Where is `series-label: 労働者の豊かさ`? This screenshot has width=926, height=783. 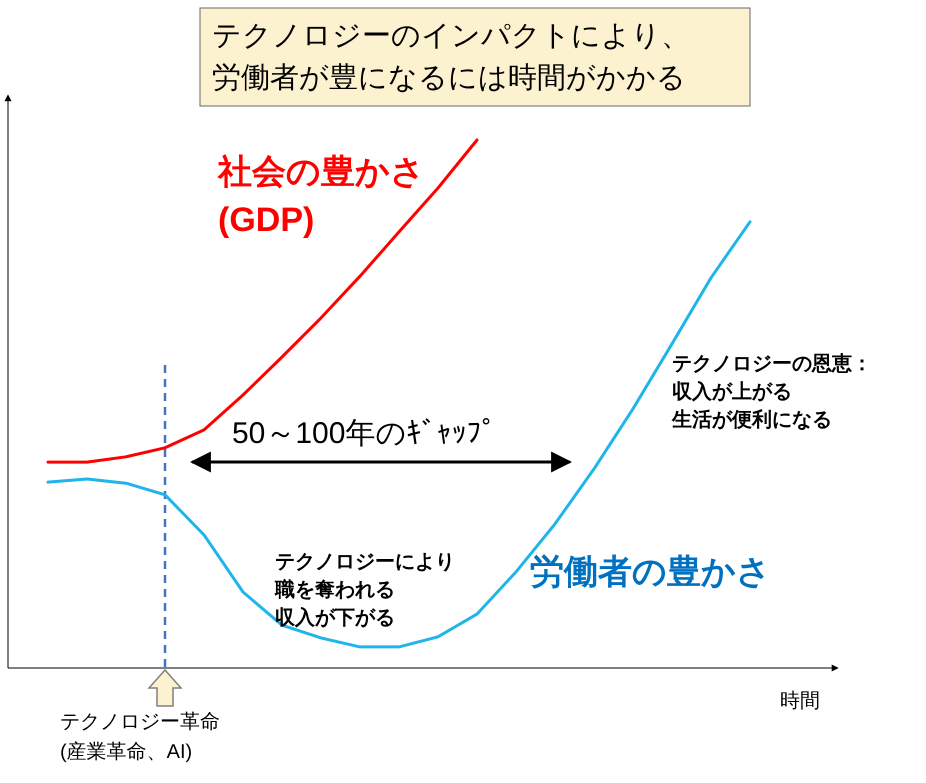
series-label: 労働者の豊かさ is located at coordinates (650, 572).